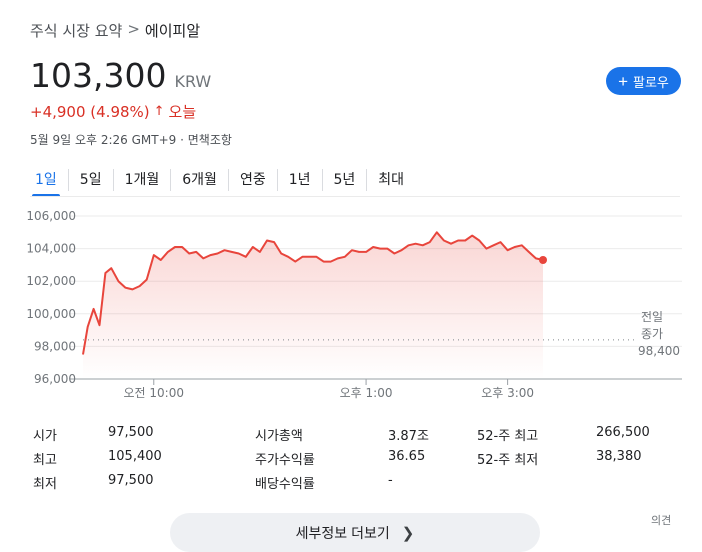  What do you see at coordinates (659, 351) in the screenshot?
I see `previous-close-value: 98,400` at bounding box center [659, 351].